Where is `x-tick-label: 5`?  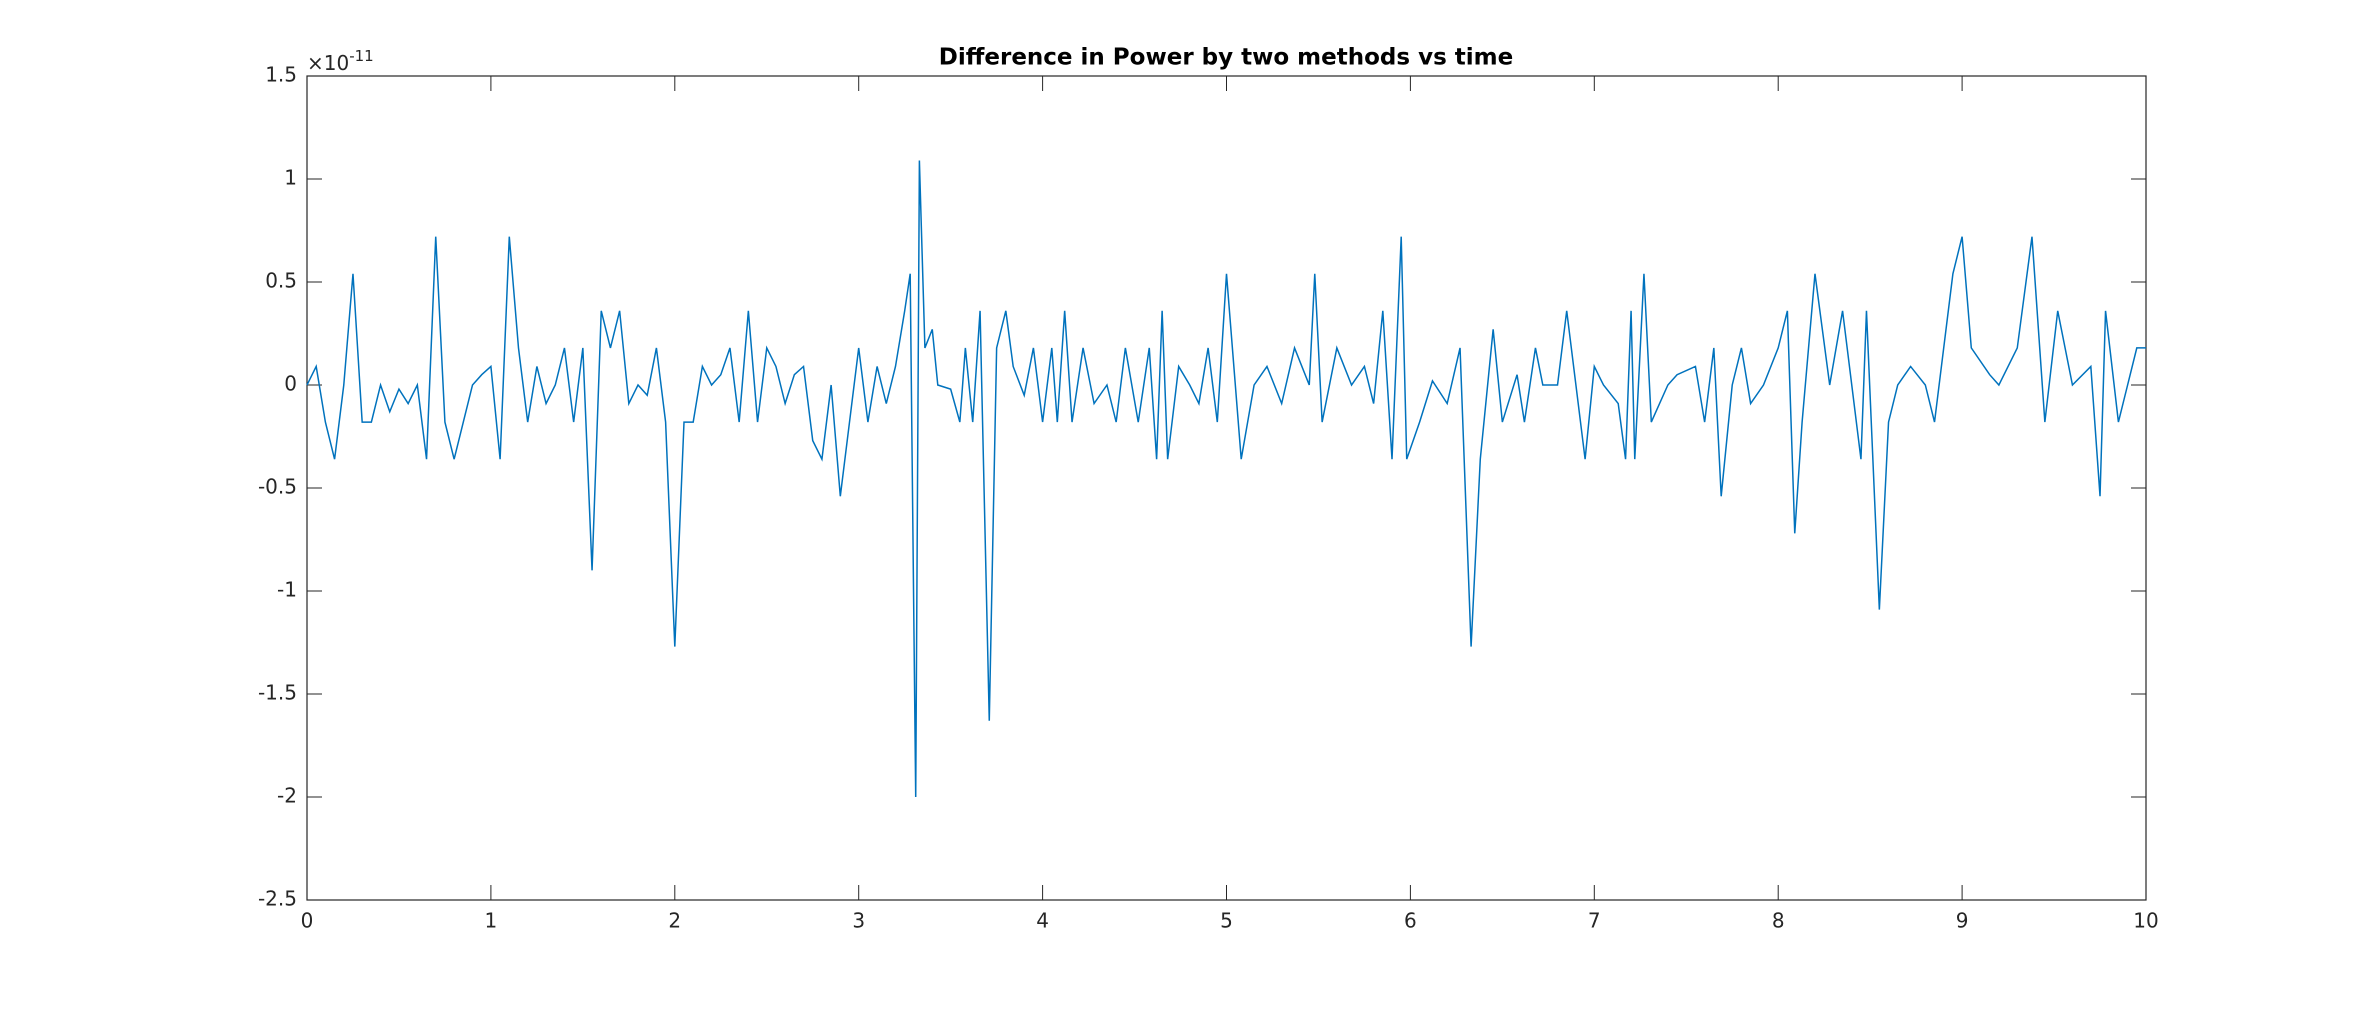
x-tick-label: 5 is located at coordinates (1226, 921).